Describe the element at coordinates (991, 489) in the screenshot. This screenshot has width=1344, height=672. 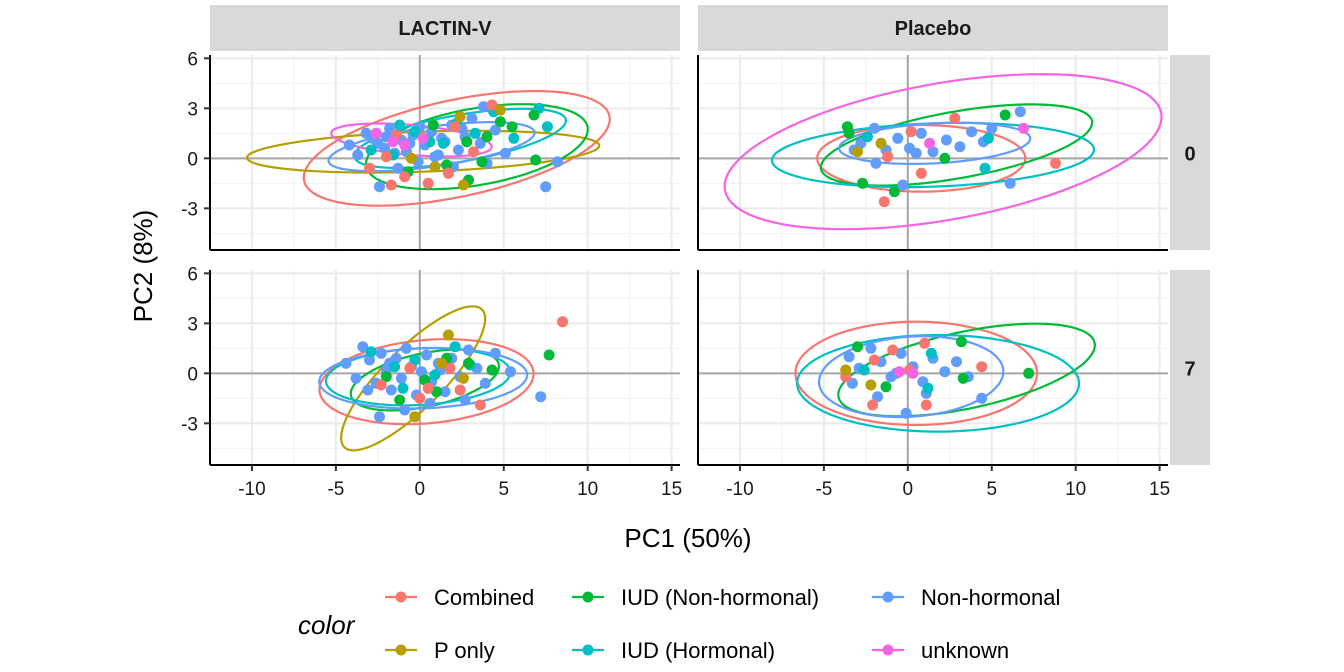
I see `x-tick-label: 5` at that location.